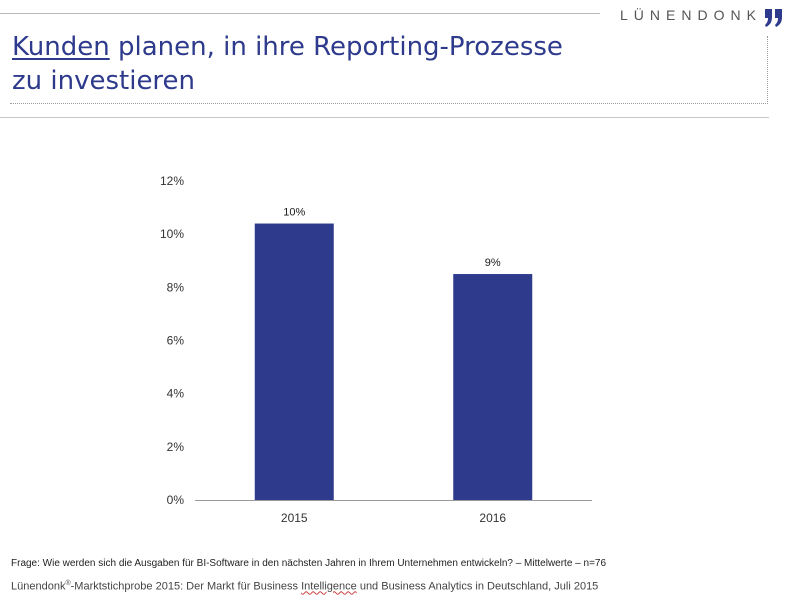 The width and height of the screenshot is (797, 600). What do you see at coordinates (773, 18) in the screenshot?
I see `quote-mark-icon` at bounding box center [773, 18].